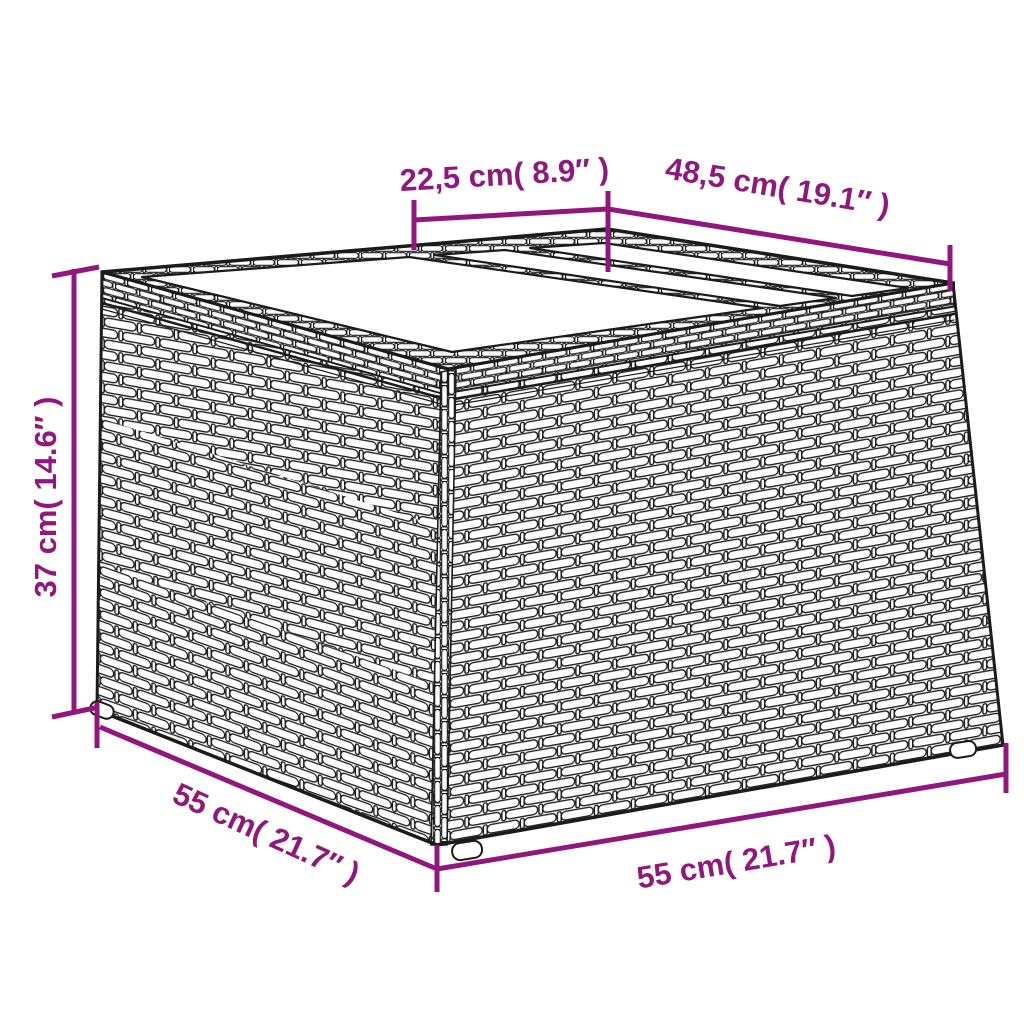 This screenshot has width=1024, height=1024. Describe the element at coordinates (64, 492) in the screenshot. I see `dimension-height: 37 cm( 14.6″ )` at that location.